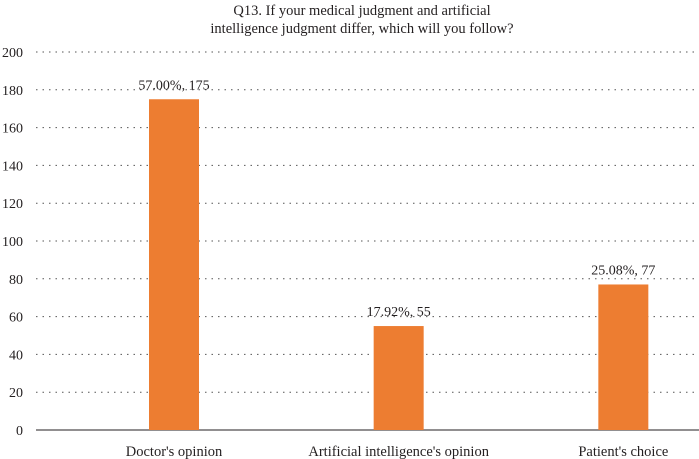 The width and height of the screenshot is (699, 459). What do you see at coordinates (12, 53) in the screenshot?
I see `y-tick-label: 200` at bounding box center [12, 53].